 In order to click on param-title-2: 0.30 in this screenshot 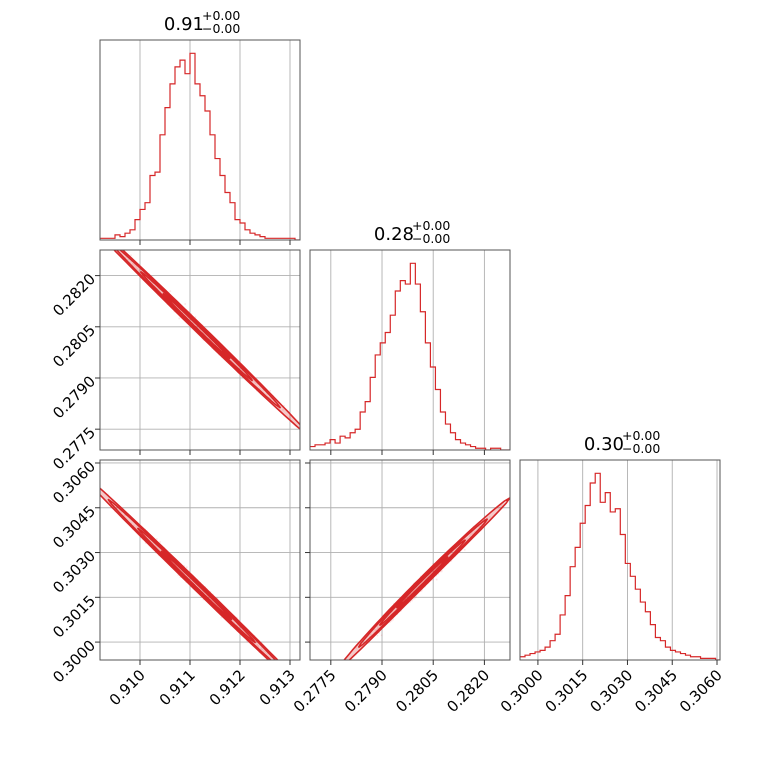, I will do `click(604, 444)`.